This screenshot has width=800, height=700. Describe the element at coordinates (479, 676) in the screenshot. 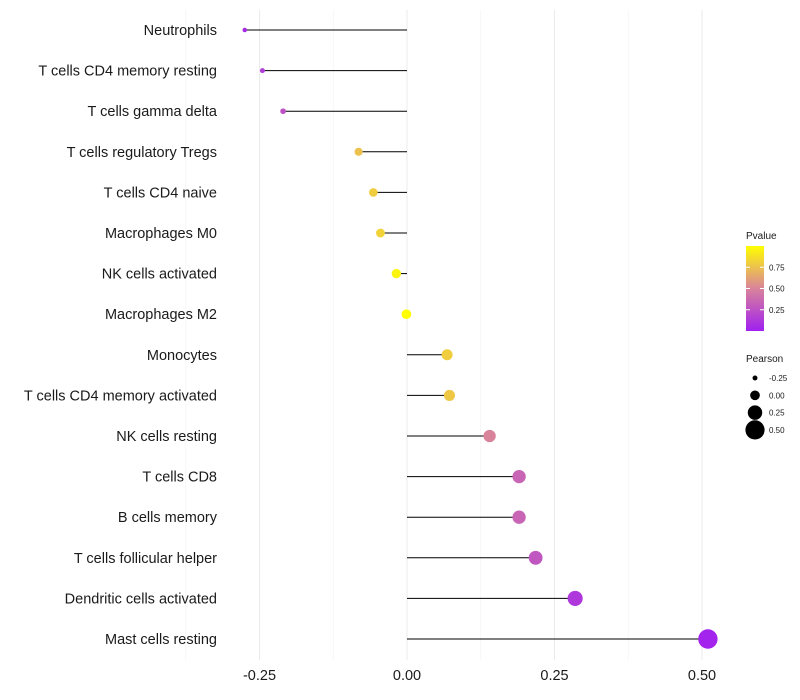

I see `x-axis-ticks: -0.25 0.00 0.25 0.50` at that location.